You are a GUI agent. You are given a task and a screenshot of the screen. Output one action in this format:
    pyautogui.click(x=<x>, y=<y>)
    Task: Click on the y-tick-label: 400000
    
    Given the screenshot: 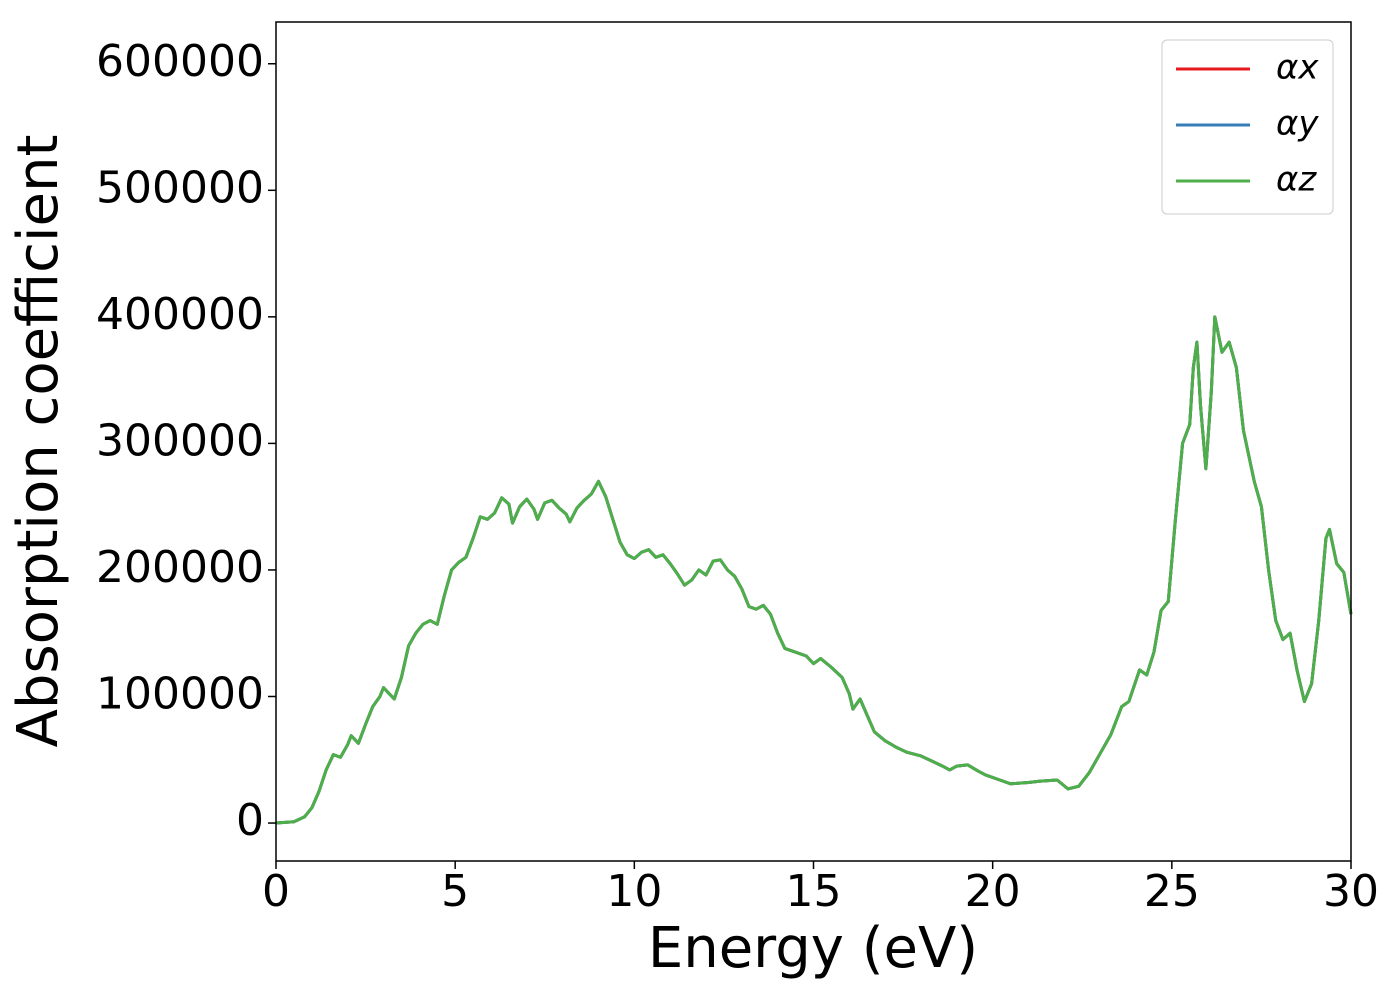 What is the action you would take?
    pyautogui.click(x=180, y=314)
    